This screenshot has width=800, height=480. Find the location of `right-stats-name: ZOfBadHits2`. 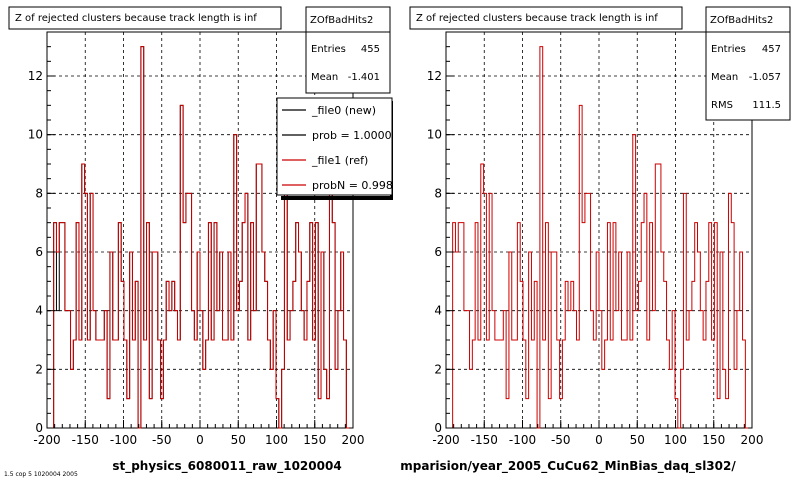

right-stats-name: ZOfBadHits2 is located at coordinates (741, 20).